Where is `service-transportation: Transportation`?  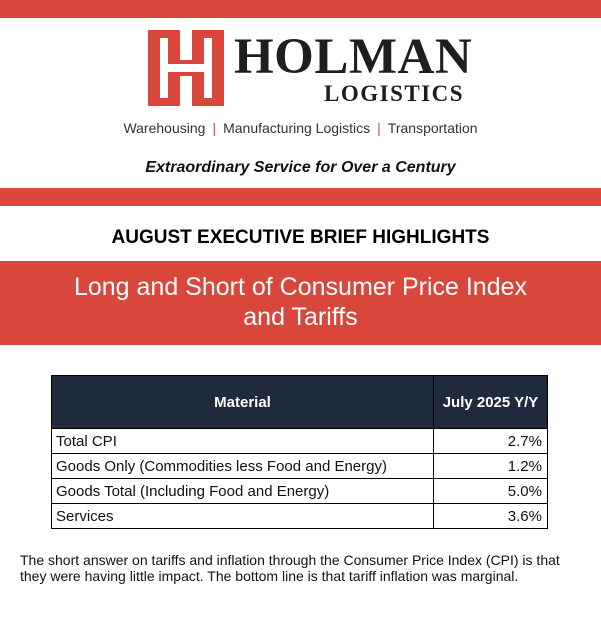 service-transportation: Transportation is located at coordinates (432, 128).